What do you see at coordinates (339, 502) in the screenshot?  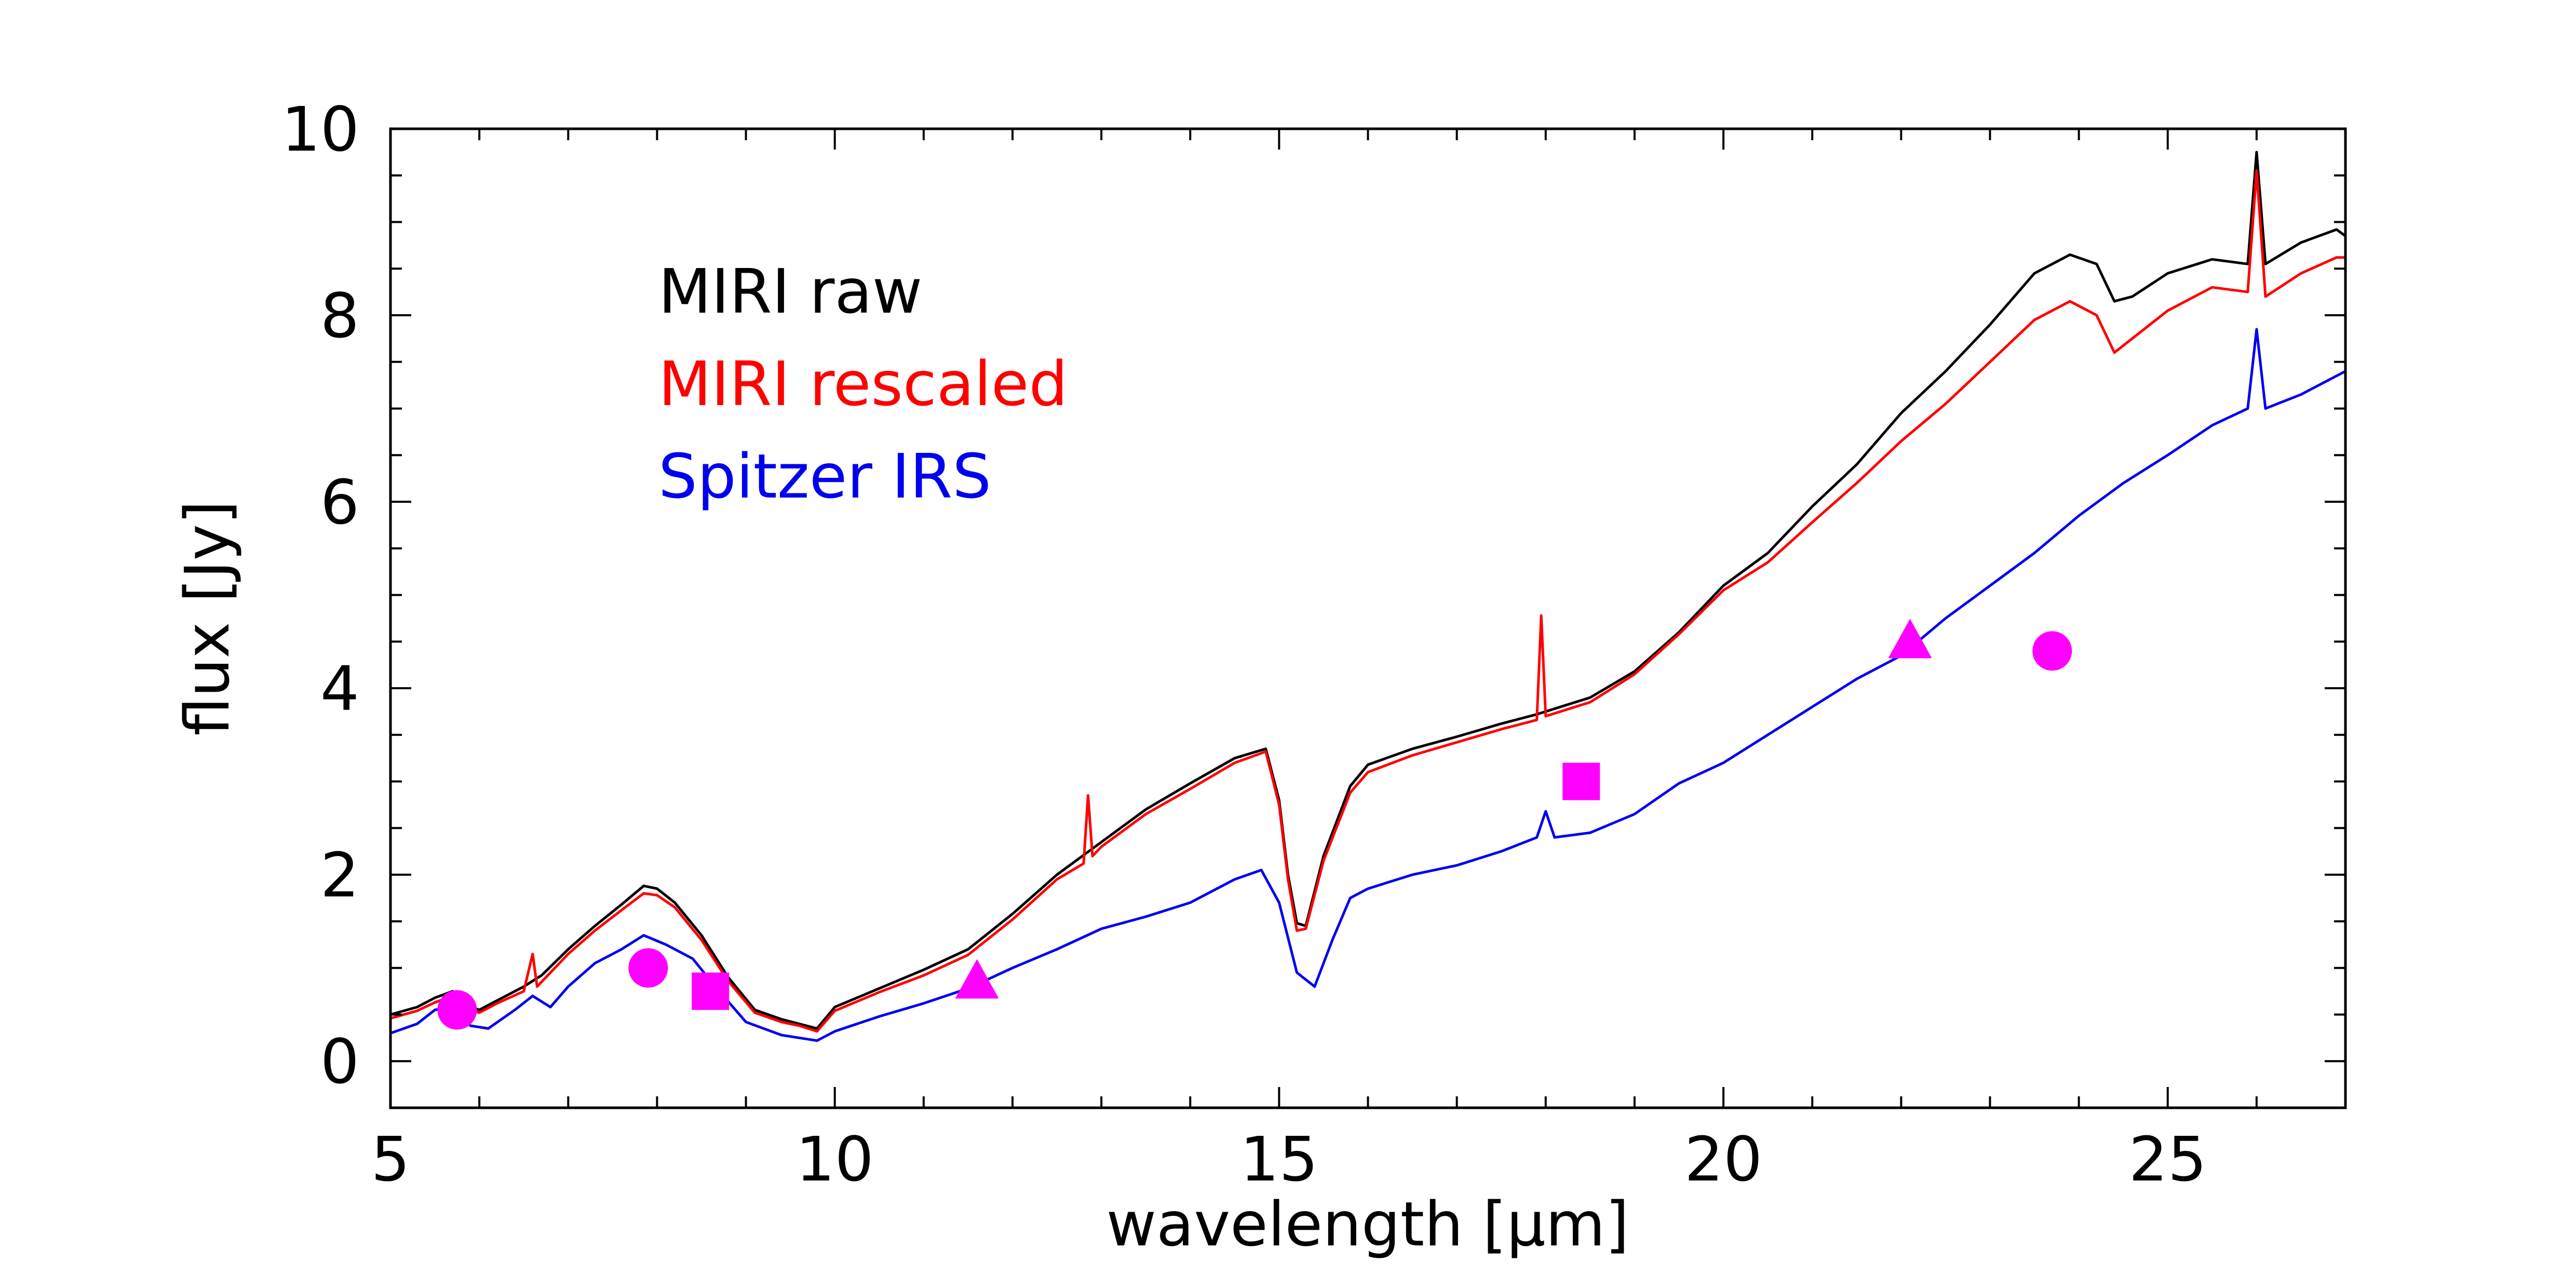 I see `y-tick-label: 6` at bounding box center [339, 502].